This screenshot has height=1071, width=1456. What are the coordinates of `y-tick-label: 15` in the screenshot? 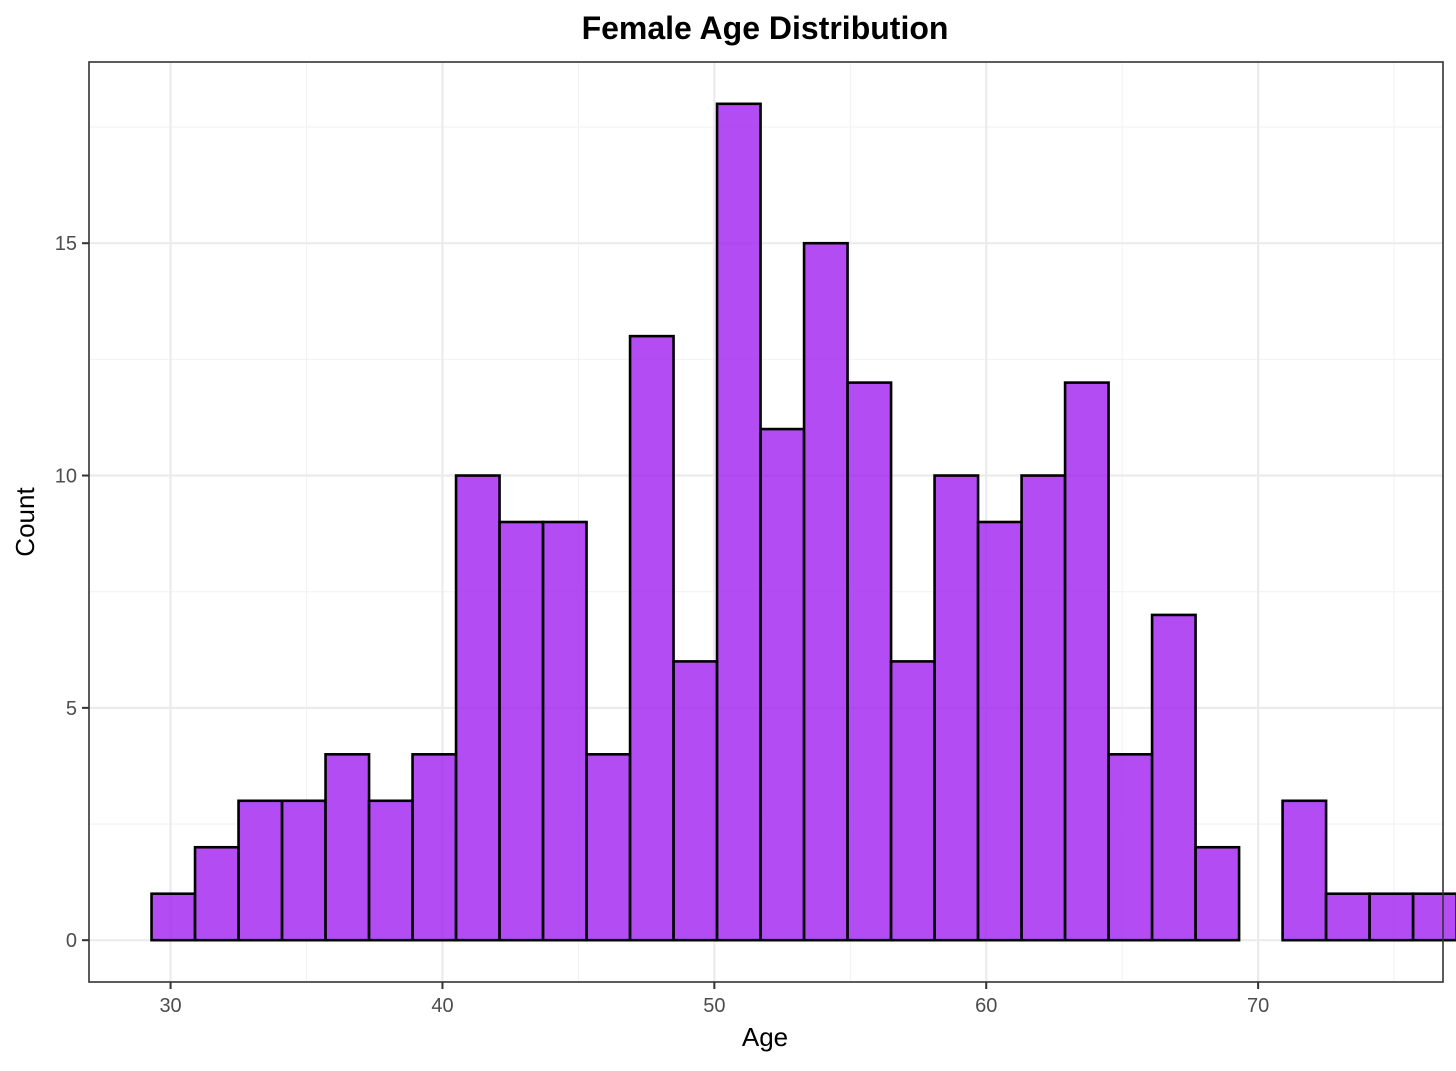 It's located at (66, 244).